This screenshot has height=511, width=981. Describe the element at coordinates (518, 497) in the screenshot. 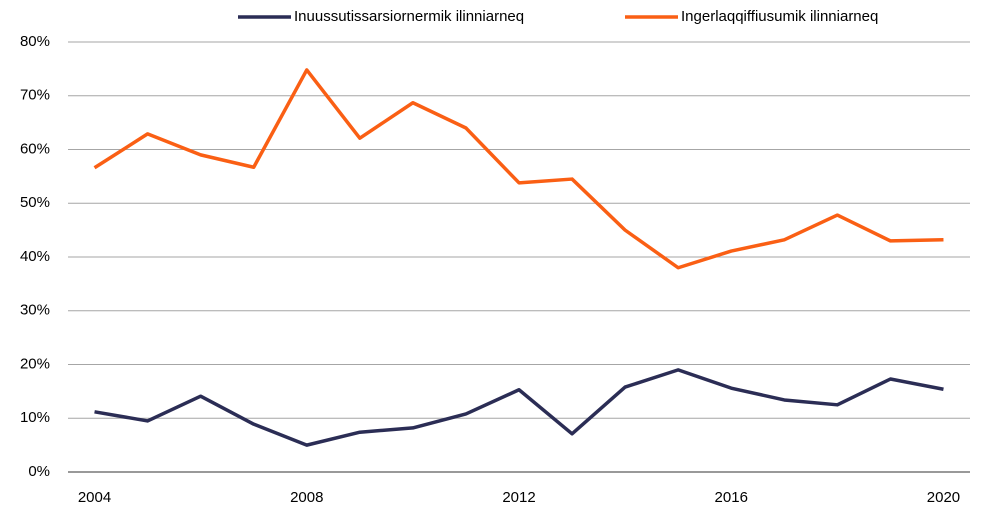

I see `x-tick-label: 2012` at that location.